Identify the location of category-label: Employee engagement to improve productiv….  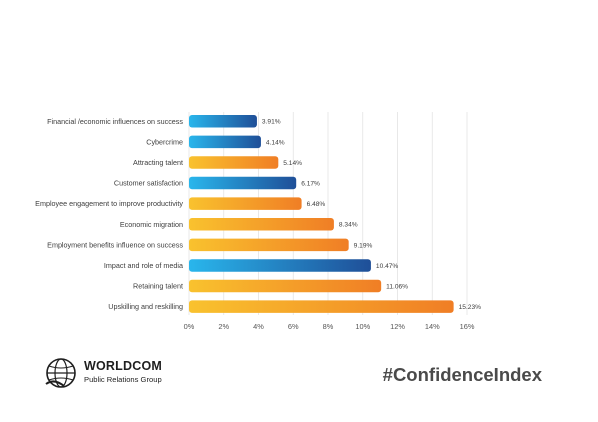
(109, 203).